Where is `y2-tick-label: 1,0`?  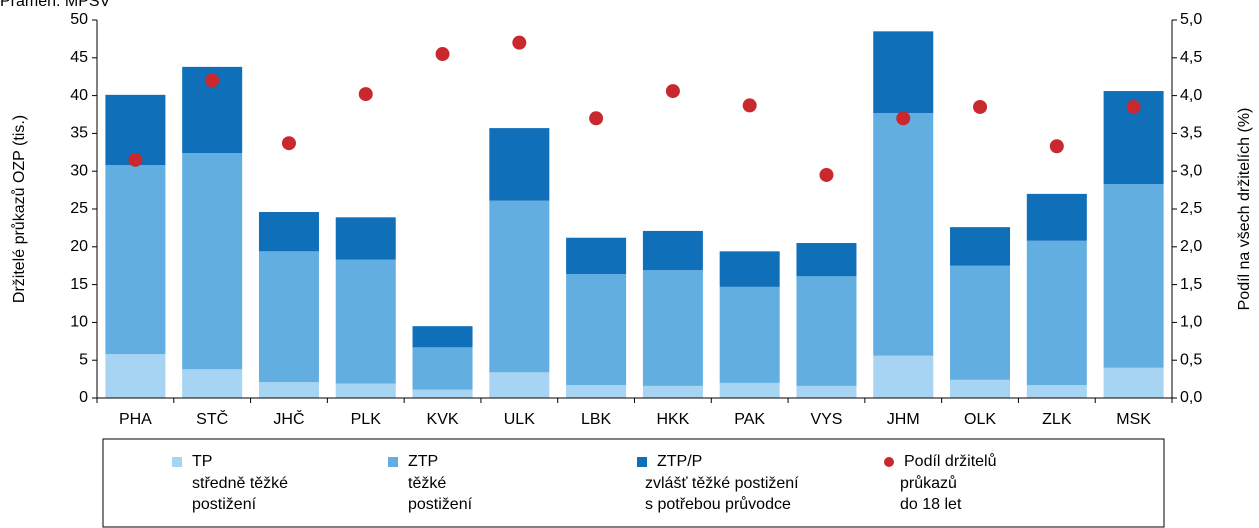 y2-tick-label: 1,0 is located at coordinates (1191, 322).